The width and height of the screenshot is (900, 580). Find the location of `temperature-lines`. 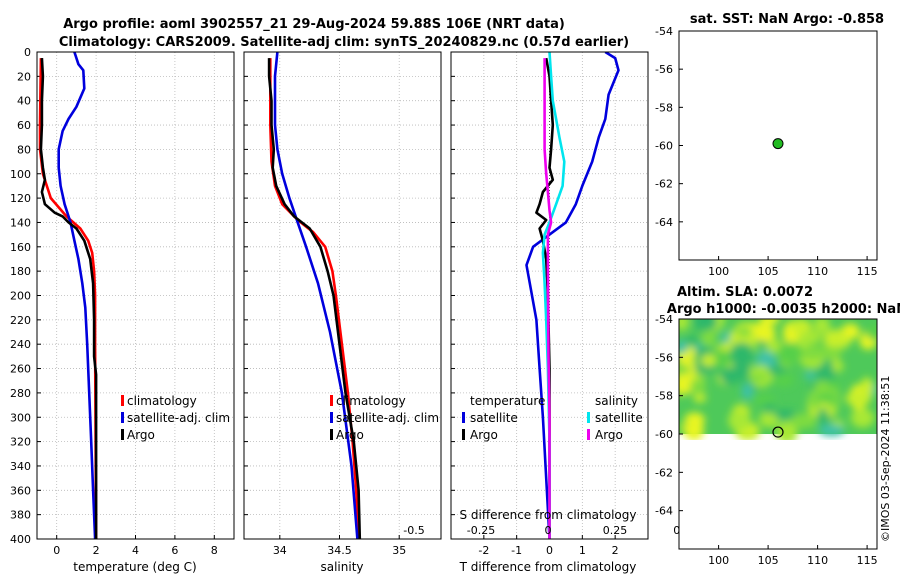

temperature-lines is located at coordinates (68, 295).